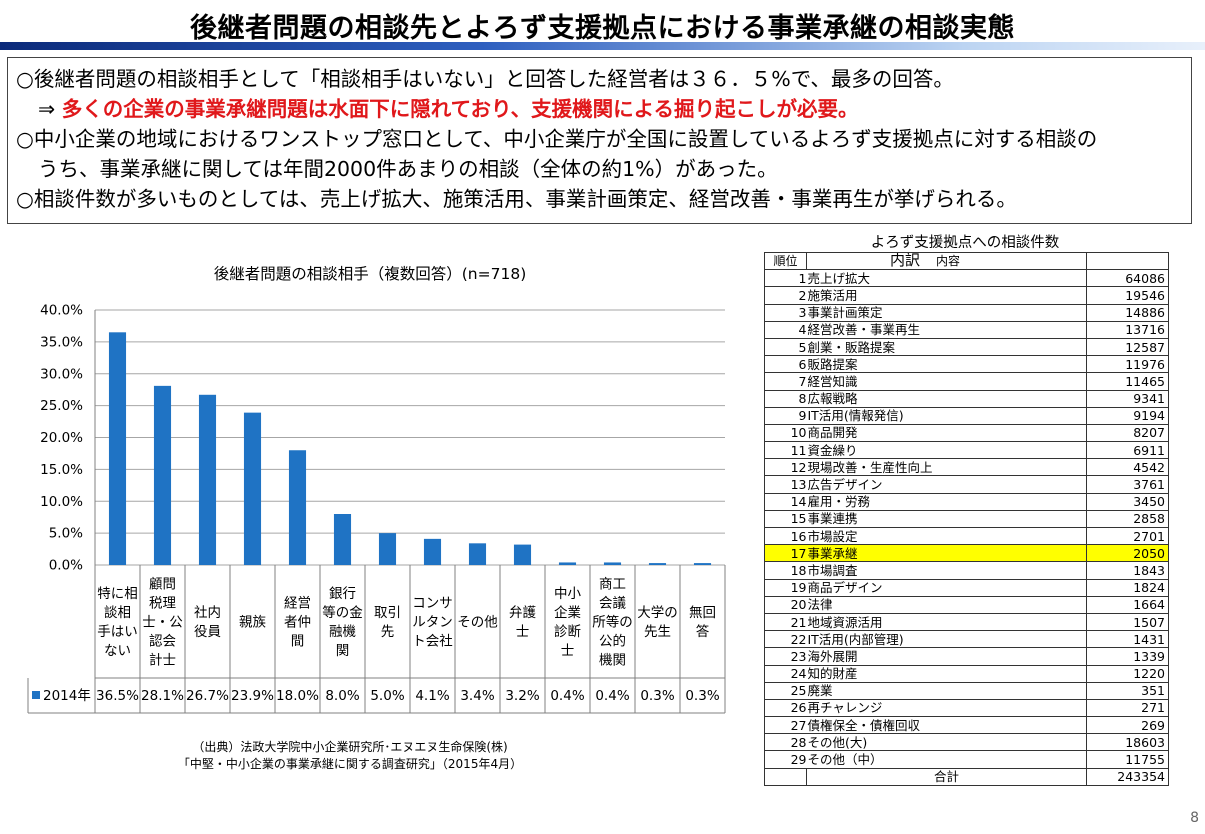  What do you see at coordinates (61, 374) in the screenshot?
I see `y-tick-label: 30.0%` at bounding box center [61, 374].